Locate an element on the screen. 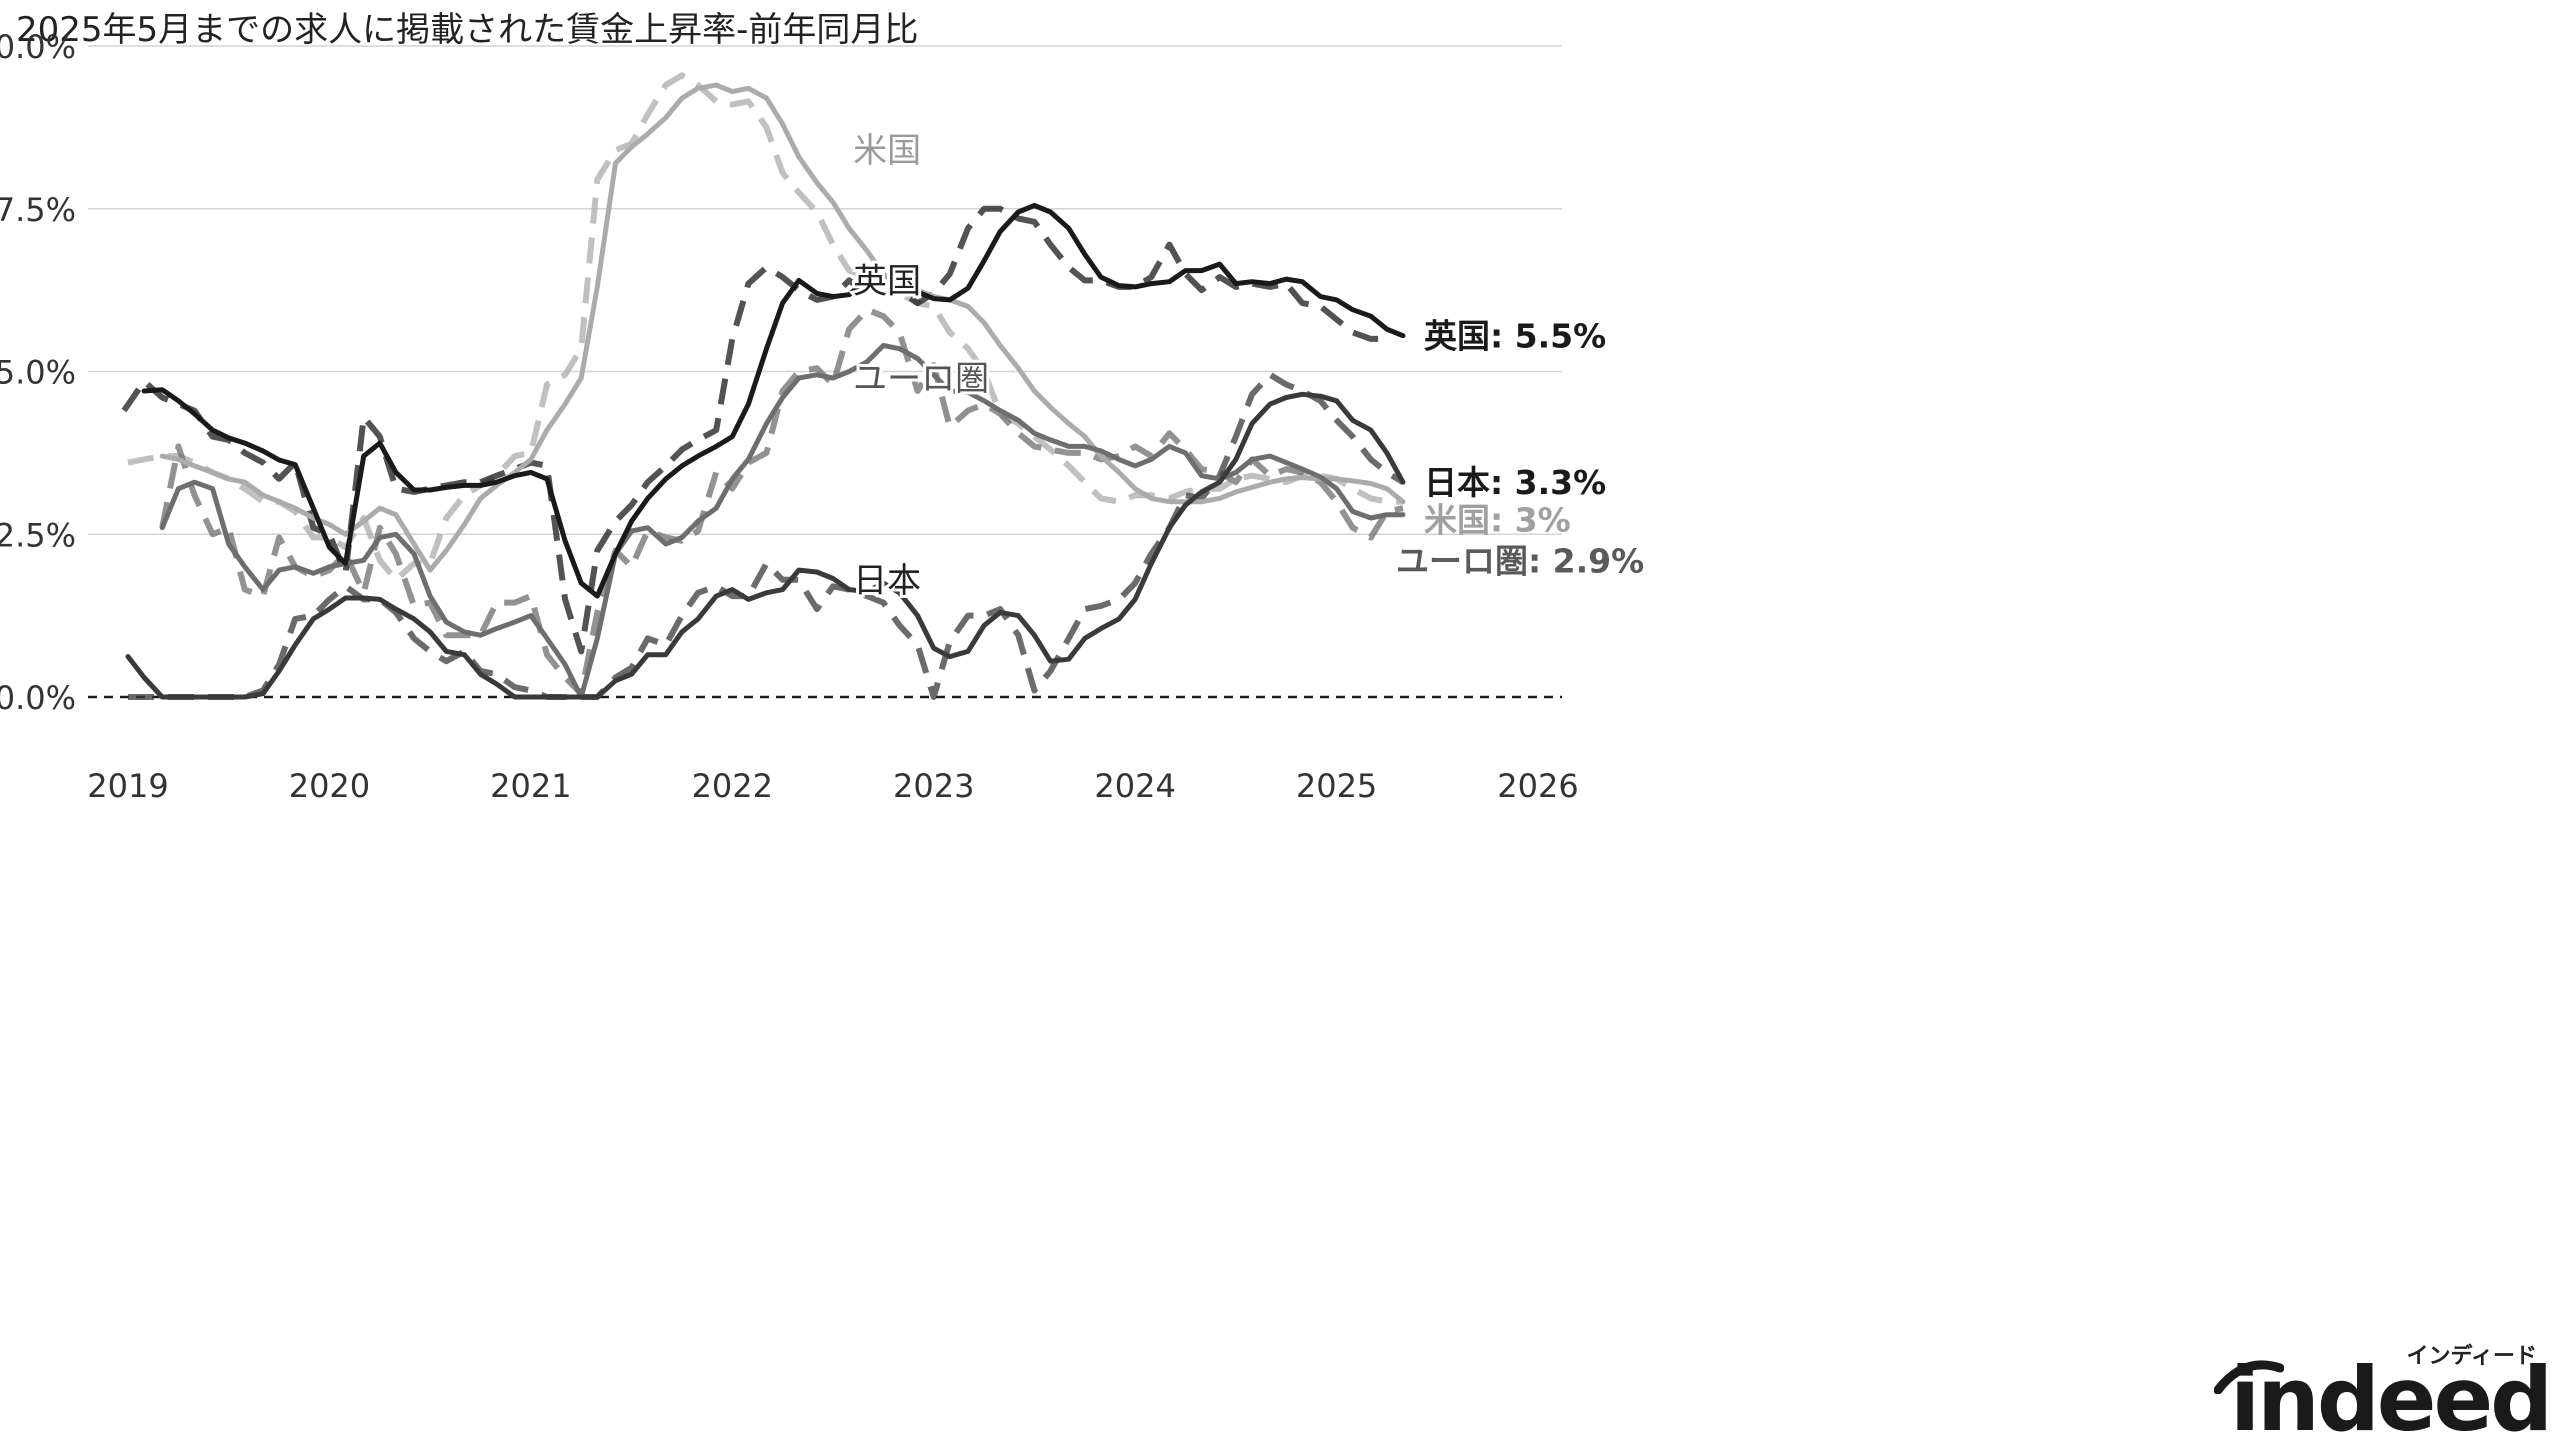 This screenshot has height=1451, width=2563. chart-title: 2025年5月までの求人に掲載された賃金上昇率-前年同月比 is located at coordinates (467, 30).